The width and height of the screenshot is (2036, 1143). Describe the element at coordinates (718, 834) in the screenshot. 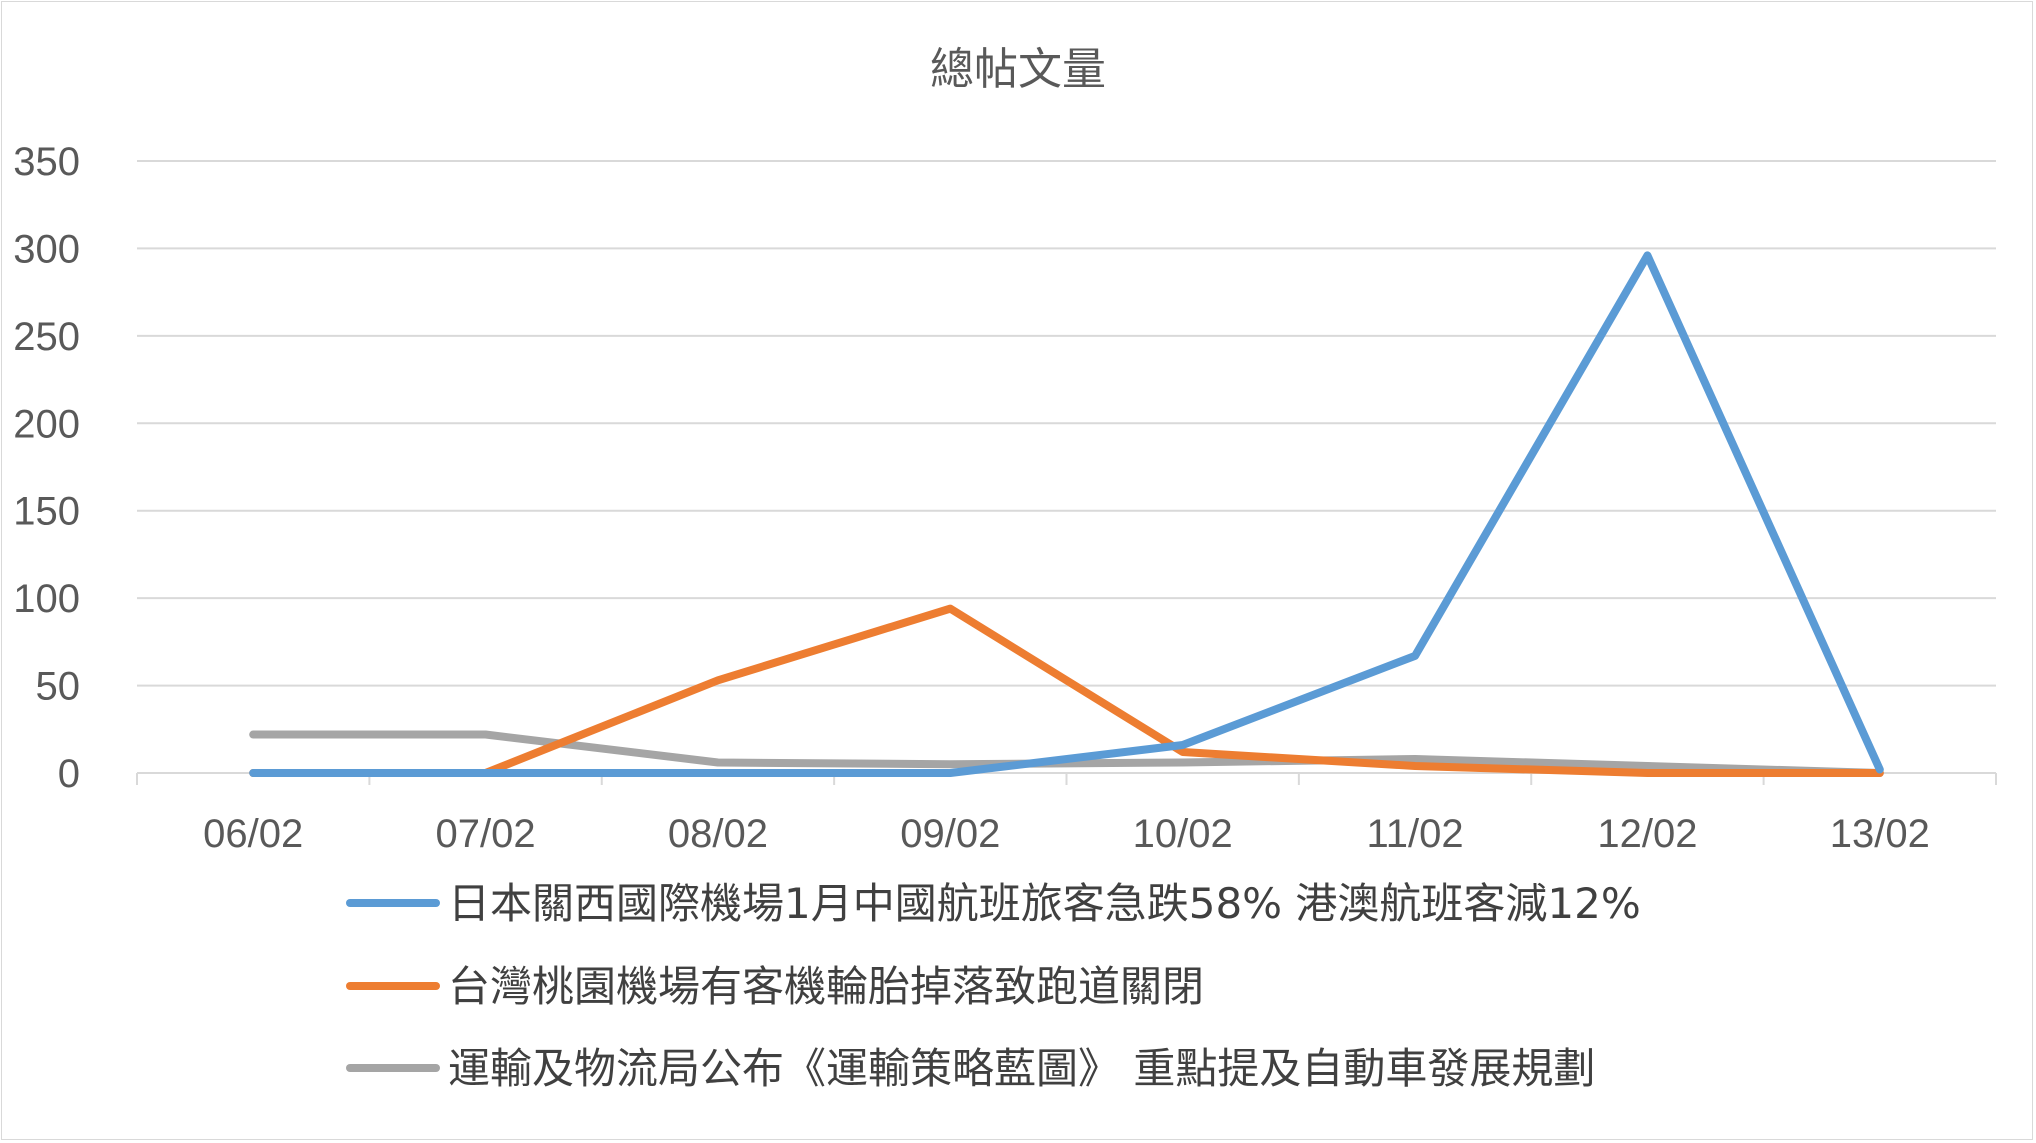

I see `x-tick-label: 08/02` at that location.